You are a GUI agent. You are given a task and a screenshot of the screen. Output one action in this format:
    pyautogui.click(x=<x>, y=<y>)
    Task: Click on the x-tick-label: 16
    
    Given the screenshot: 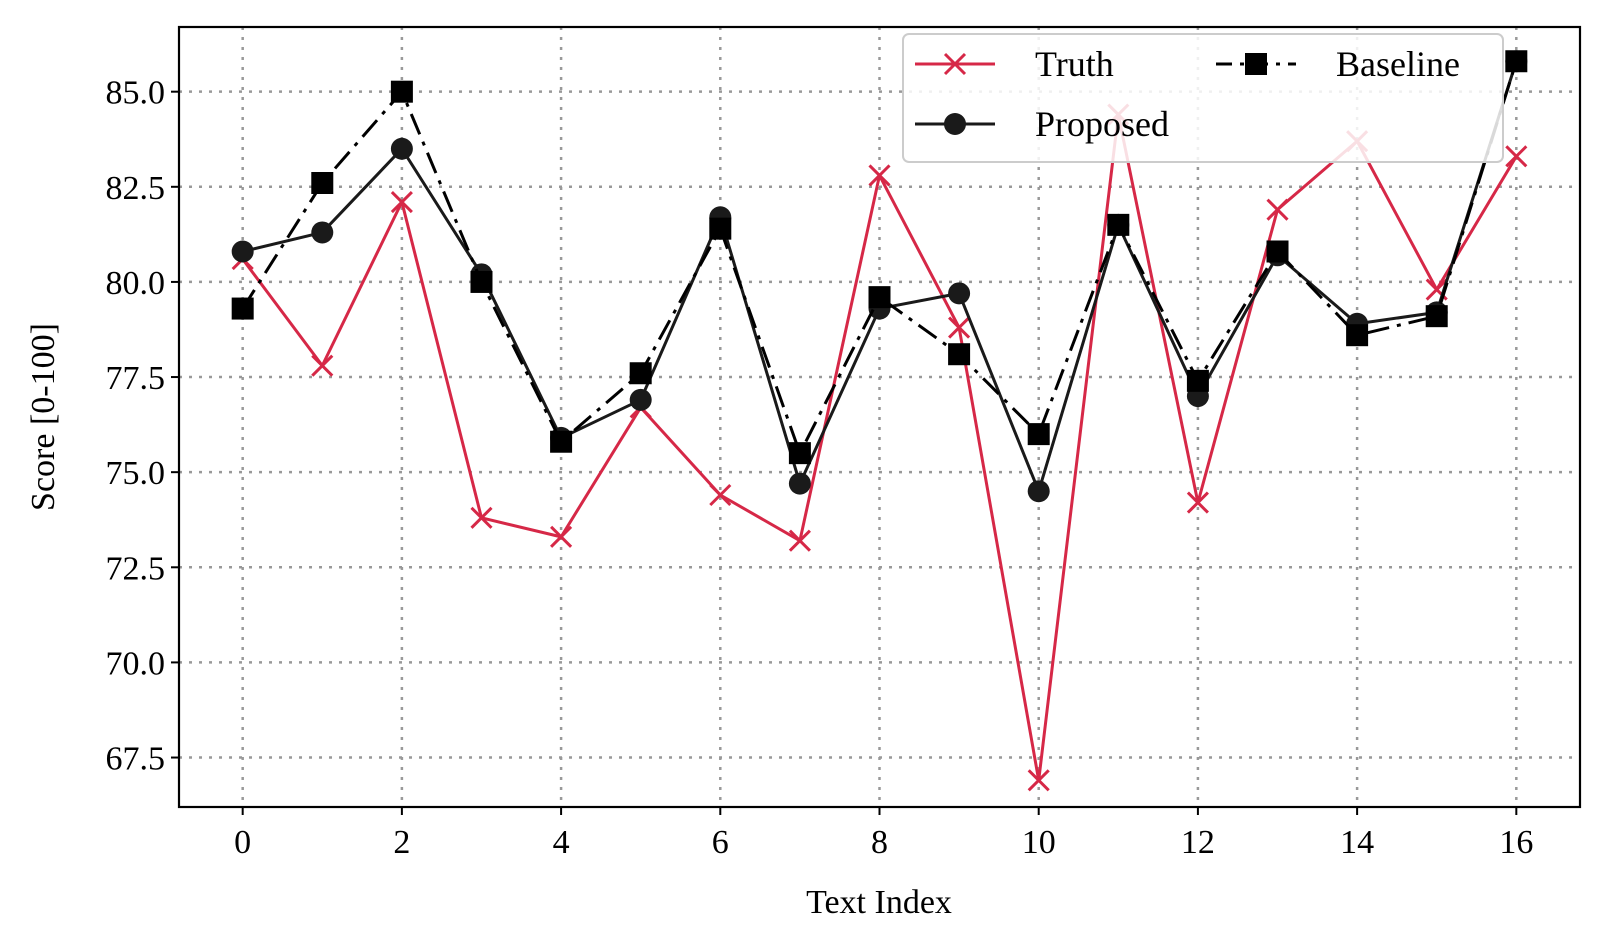 What is the action you would take?
    pyautogui.click(x=1516, y=842)
    